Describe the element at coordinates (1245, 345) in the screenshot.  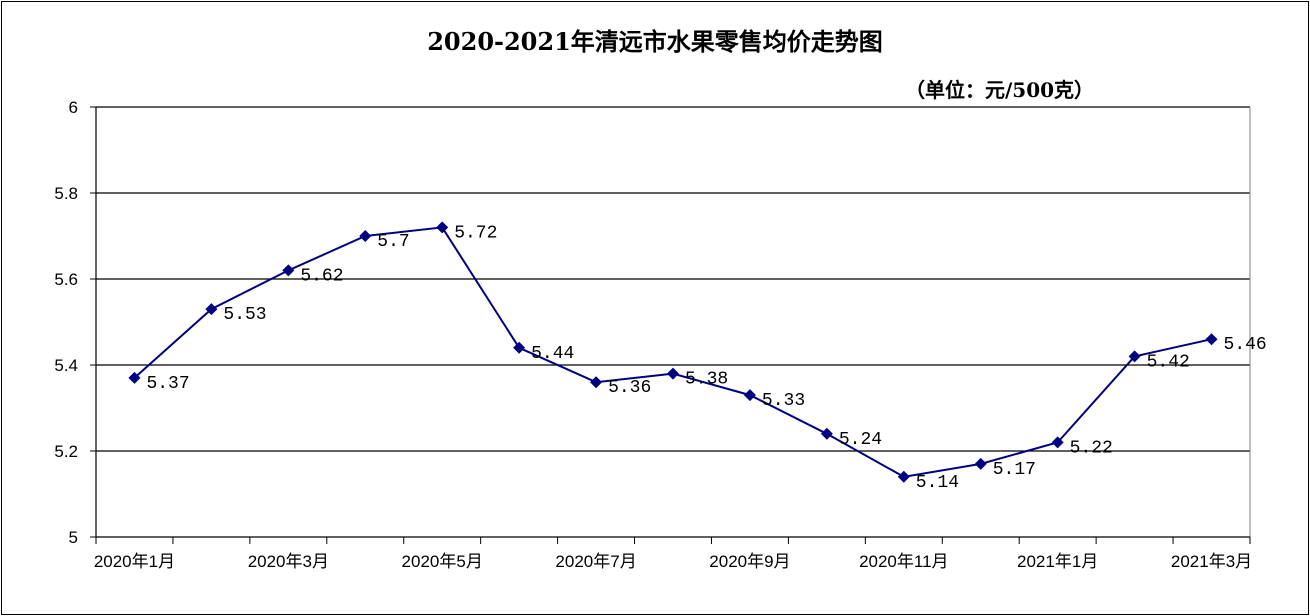
I see `data-label: 5.46` at that location.